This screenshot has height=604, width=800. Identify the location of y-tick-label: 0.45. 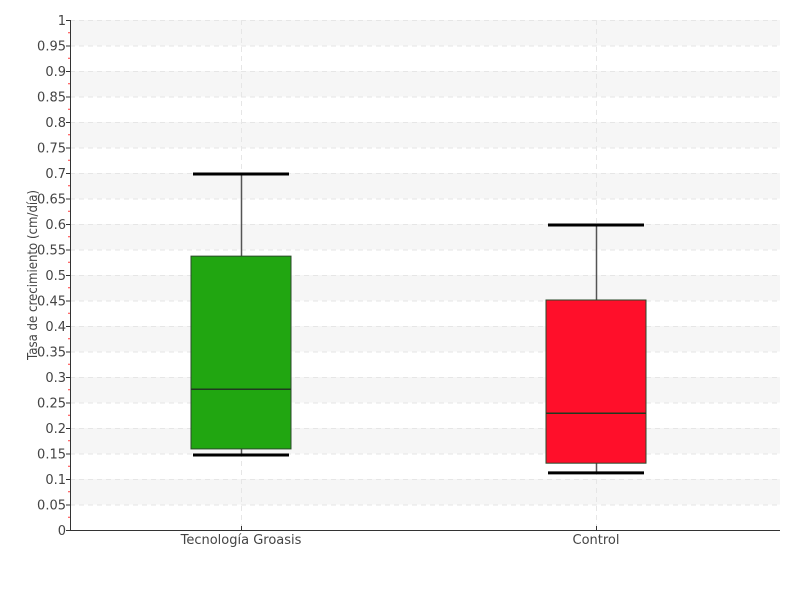
(51, 302).